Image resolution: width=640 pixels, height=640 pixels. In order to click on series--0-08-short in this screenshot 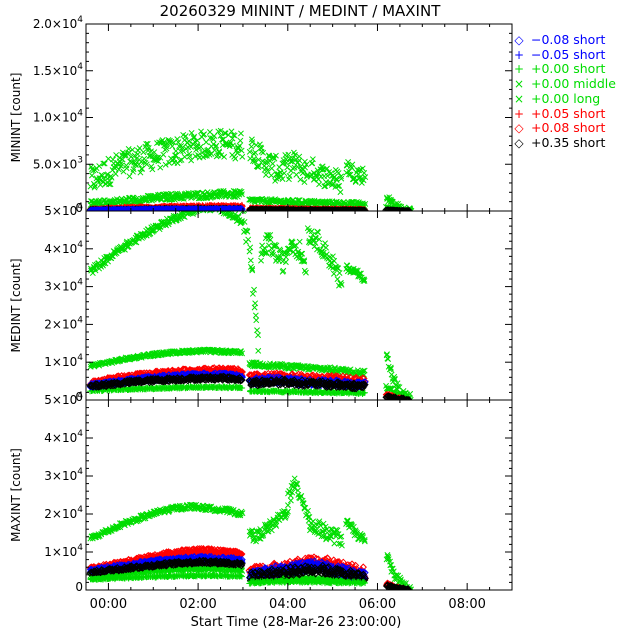, I will do `click(166, 208)`.